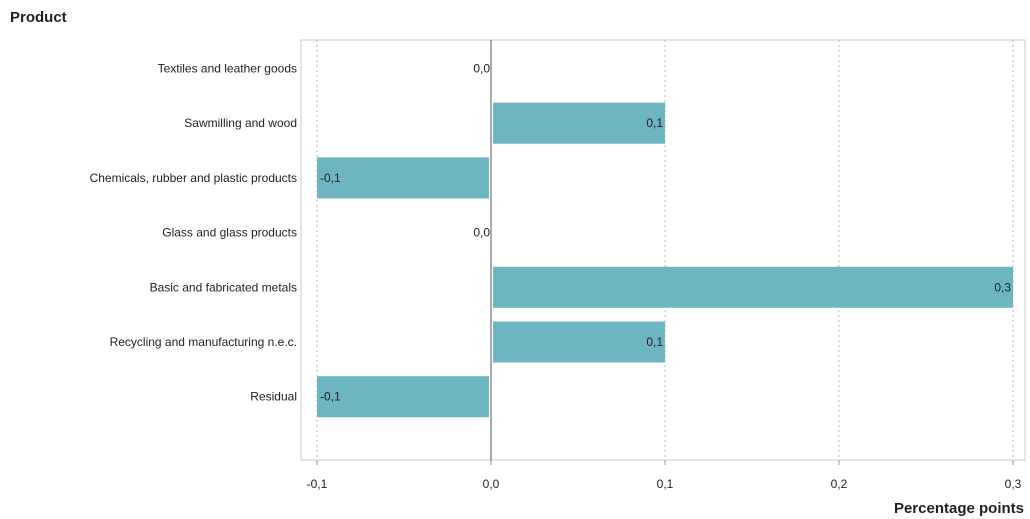 This screenshot has height=519, width=1030. Describe the element at coordinates (839, 484) in the screenshot. I see `x-tick-label: 0,2` at that location.